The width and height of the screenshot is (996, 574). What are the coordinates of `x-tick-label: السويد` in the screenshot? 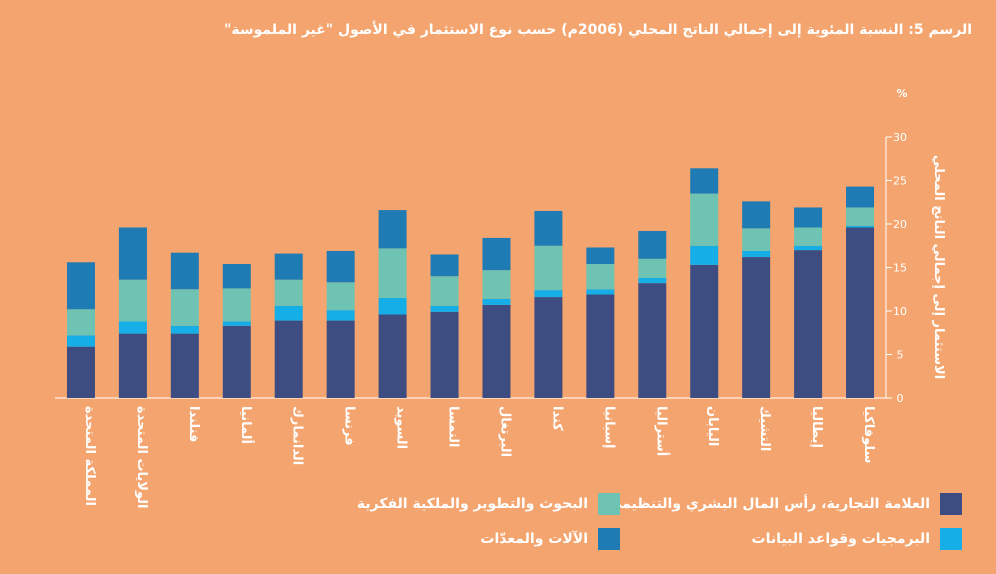 It's located at (401, 427).